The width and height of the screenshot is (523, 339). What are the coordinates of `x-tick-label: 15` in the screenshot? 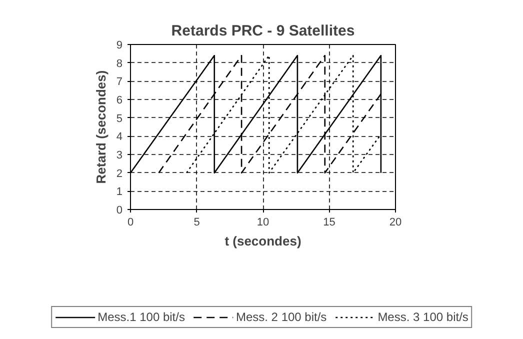 It's located at (329, 222).